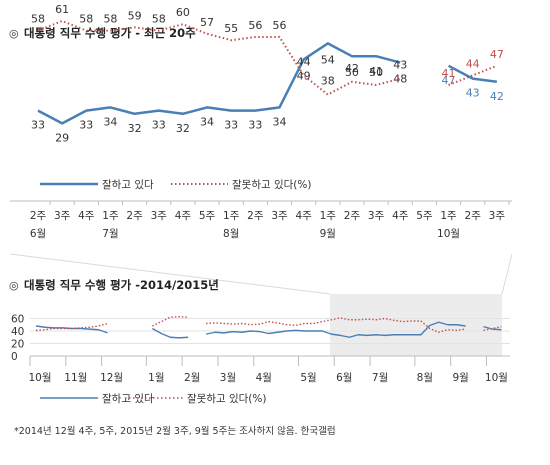  What do you see at coordinates (400, 65) in the screenshot?
I see `chart1-disapprove-data-label-15: 43` at bounding box center [400, 65].